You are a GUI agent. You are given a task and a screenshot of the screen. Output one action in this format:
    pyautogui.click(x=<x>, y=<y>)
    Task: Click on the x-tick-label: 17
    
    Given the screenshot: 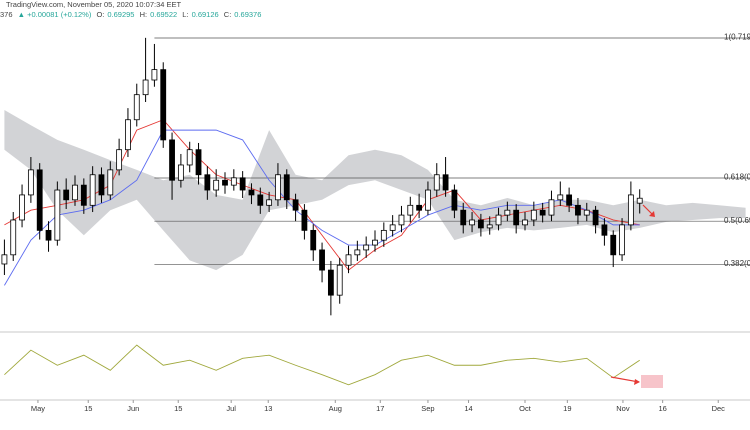 What is the action you would take?
    pyautogui.click(x=380, y=408)
    